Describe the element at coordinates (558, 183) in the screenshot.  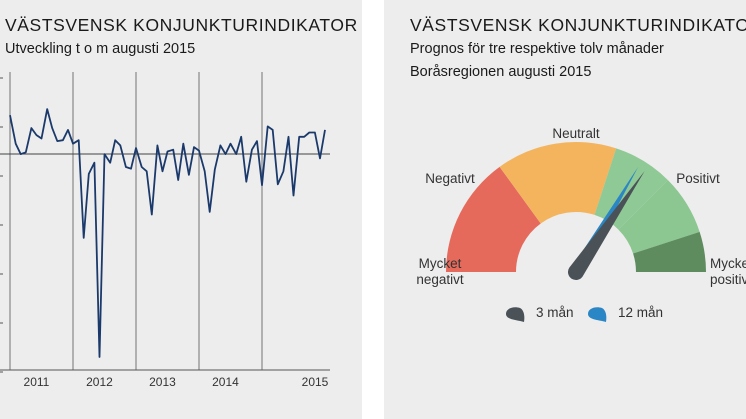
I see `gauge-segment-negative` at that location.